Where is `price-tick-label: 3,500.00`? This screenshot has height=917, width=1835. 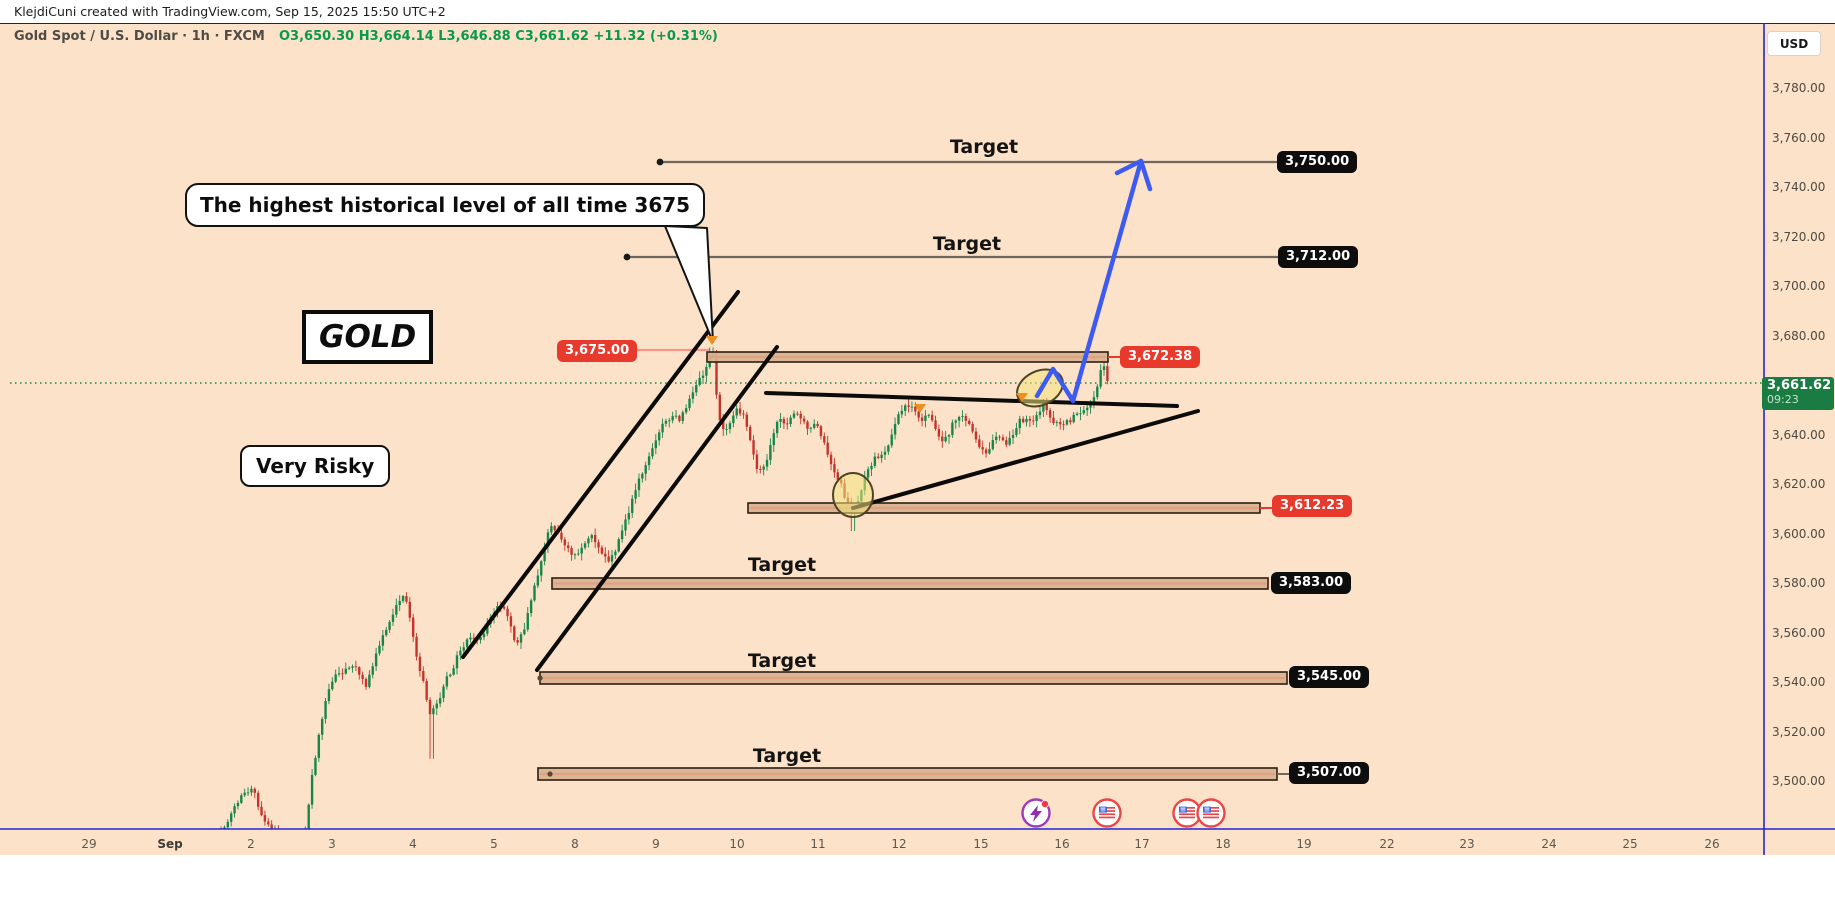
price-tick-label: 3,500.00 is located at coordinates (1799, 781).